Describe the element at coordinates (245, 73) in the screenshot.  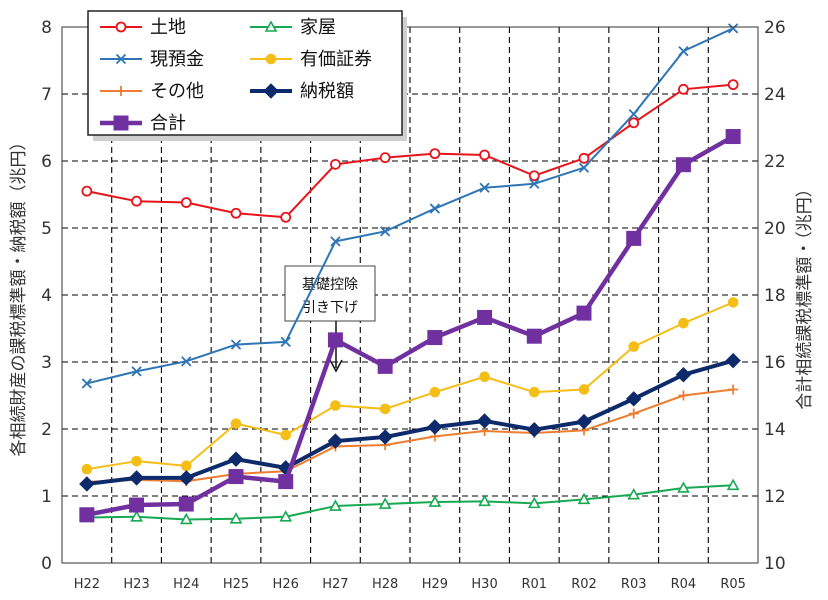
I see `legend-box` at that location.